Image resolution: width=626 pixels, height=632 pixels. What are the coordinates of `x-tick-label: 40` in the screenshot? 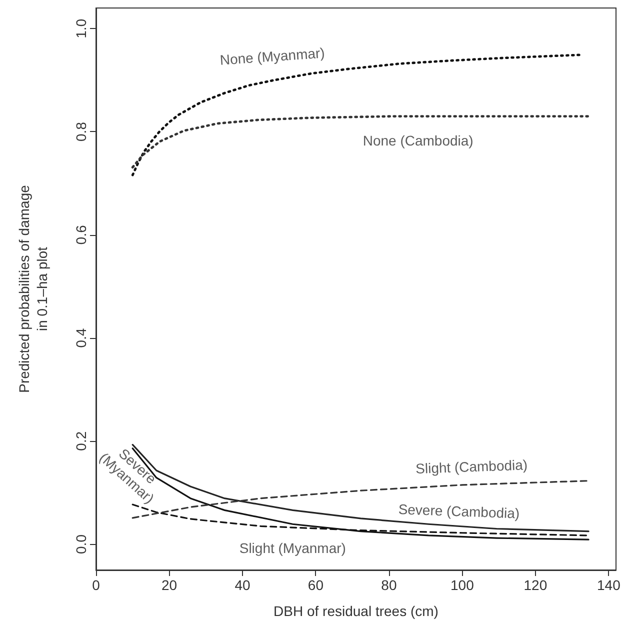 It's located at (242, 585).